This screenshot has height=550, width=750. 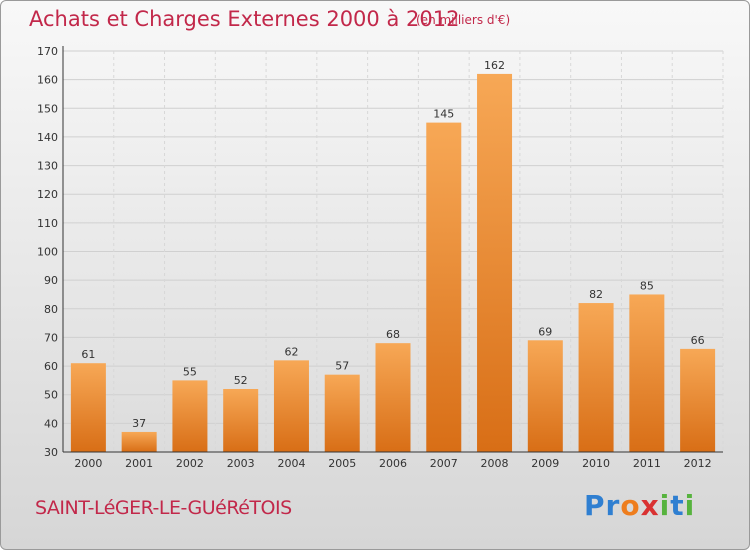 What do you see at coordinates (163, 508) in the screenshot?
I see `location-name: SAINT-LéGER-LE-GUéRéTOIS` at bounding box center [163, 508].